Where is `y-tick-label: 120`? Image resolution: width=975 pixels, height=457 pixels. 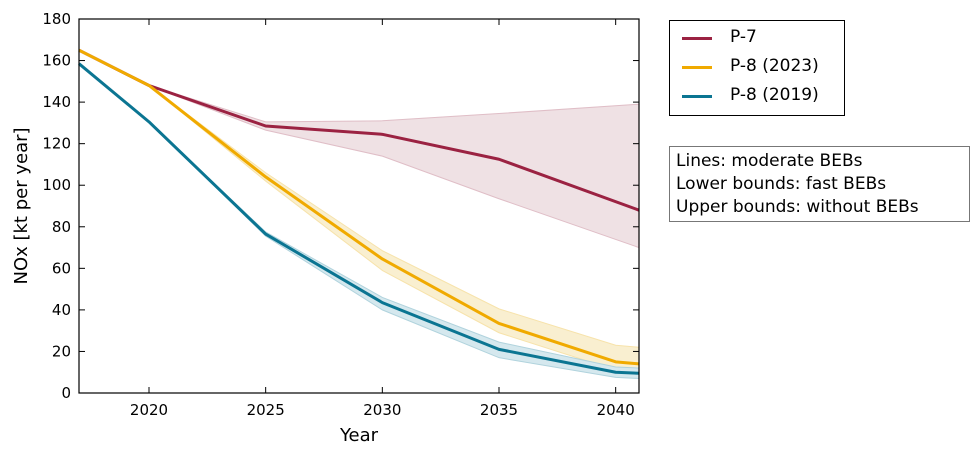
y-tick-label: 120 is located at coordinates (56, 144).